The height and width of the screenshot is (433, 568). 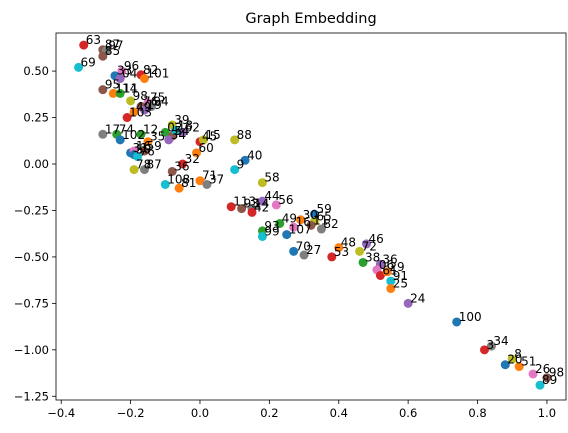 I want to click on point-label: 87, so click(x=153, y=165).